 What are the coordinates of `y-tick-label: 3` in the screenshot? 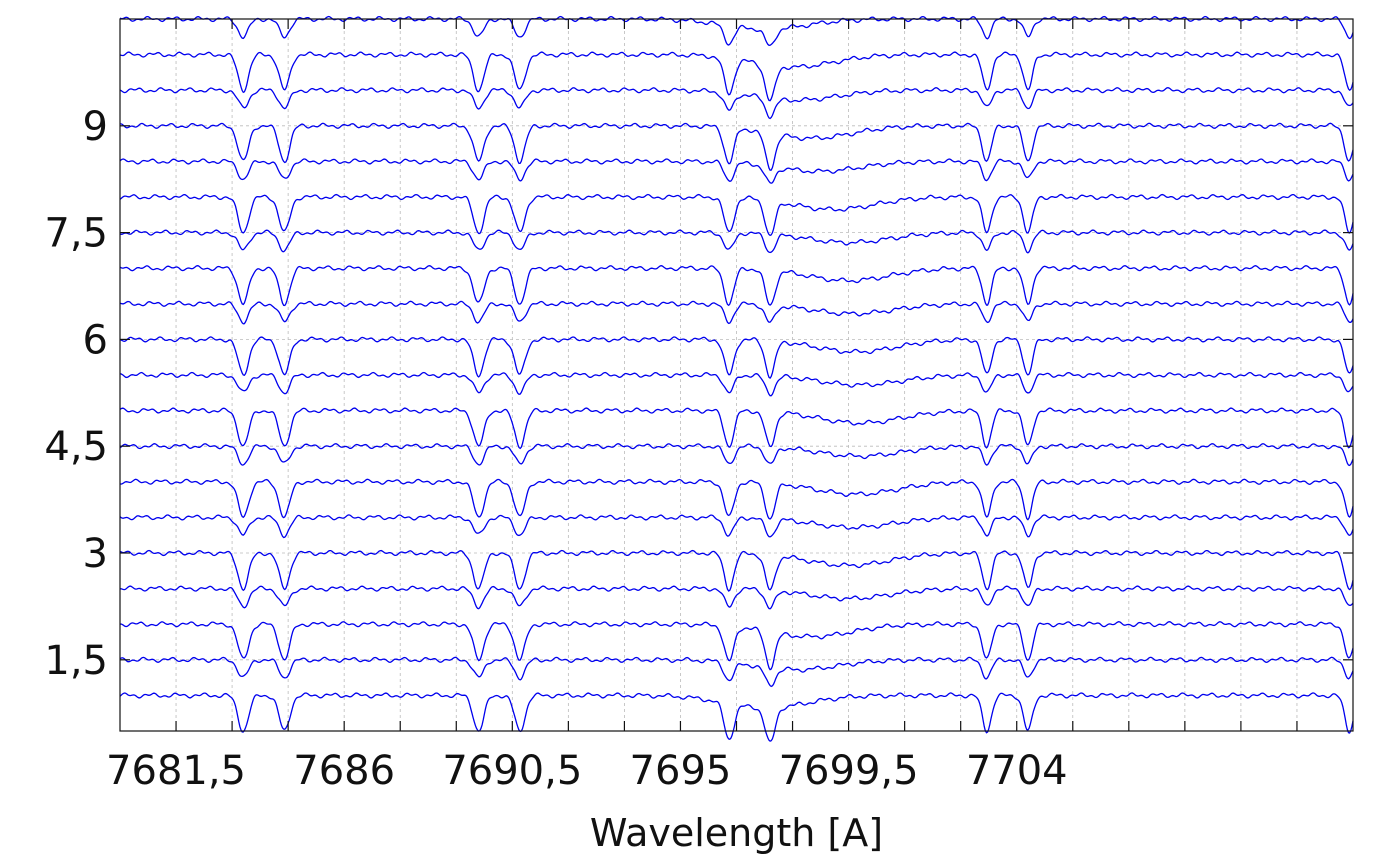 It's located at (95, 554).